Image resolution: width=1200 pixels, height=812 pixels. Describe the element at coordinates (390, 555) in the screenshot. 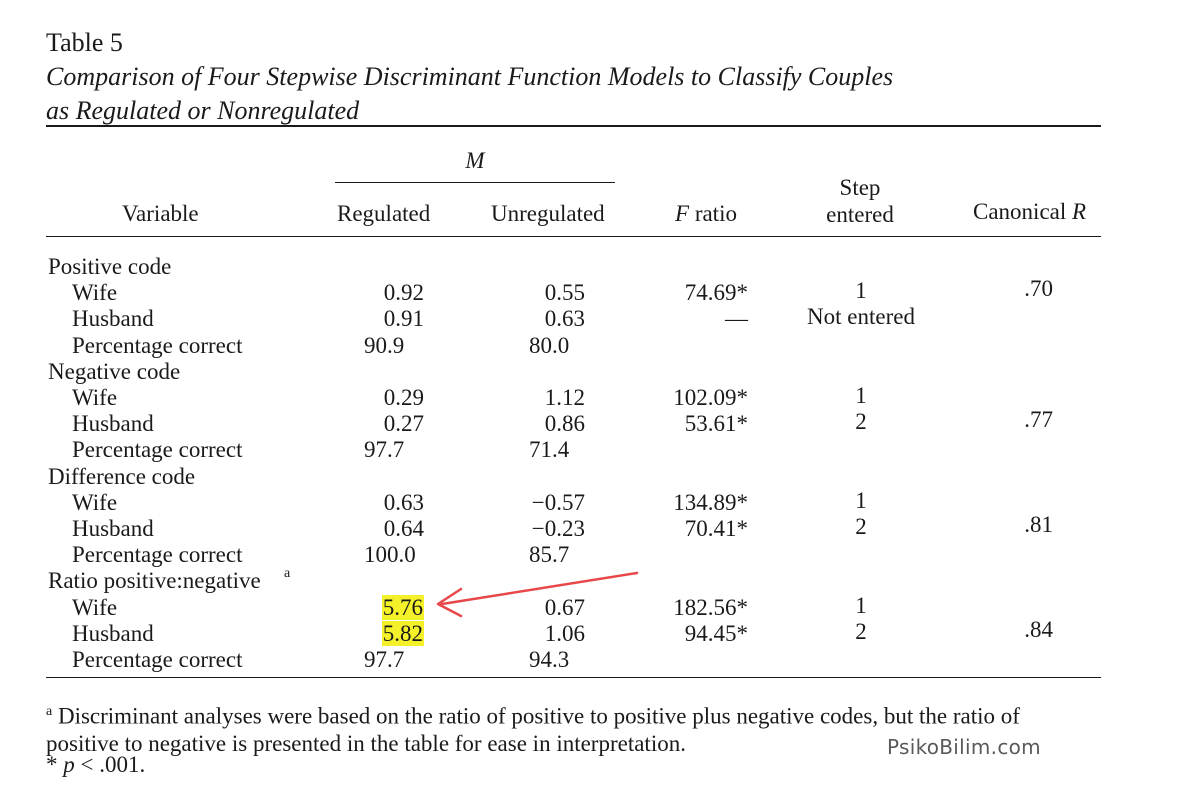

I see `regulated-value: 100.0` at that location.